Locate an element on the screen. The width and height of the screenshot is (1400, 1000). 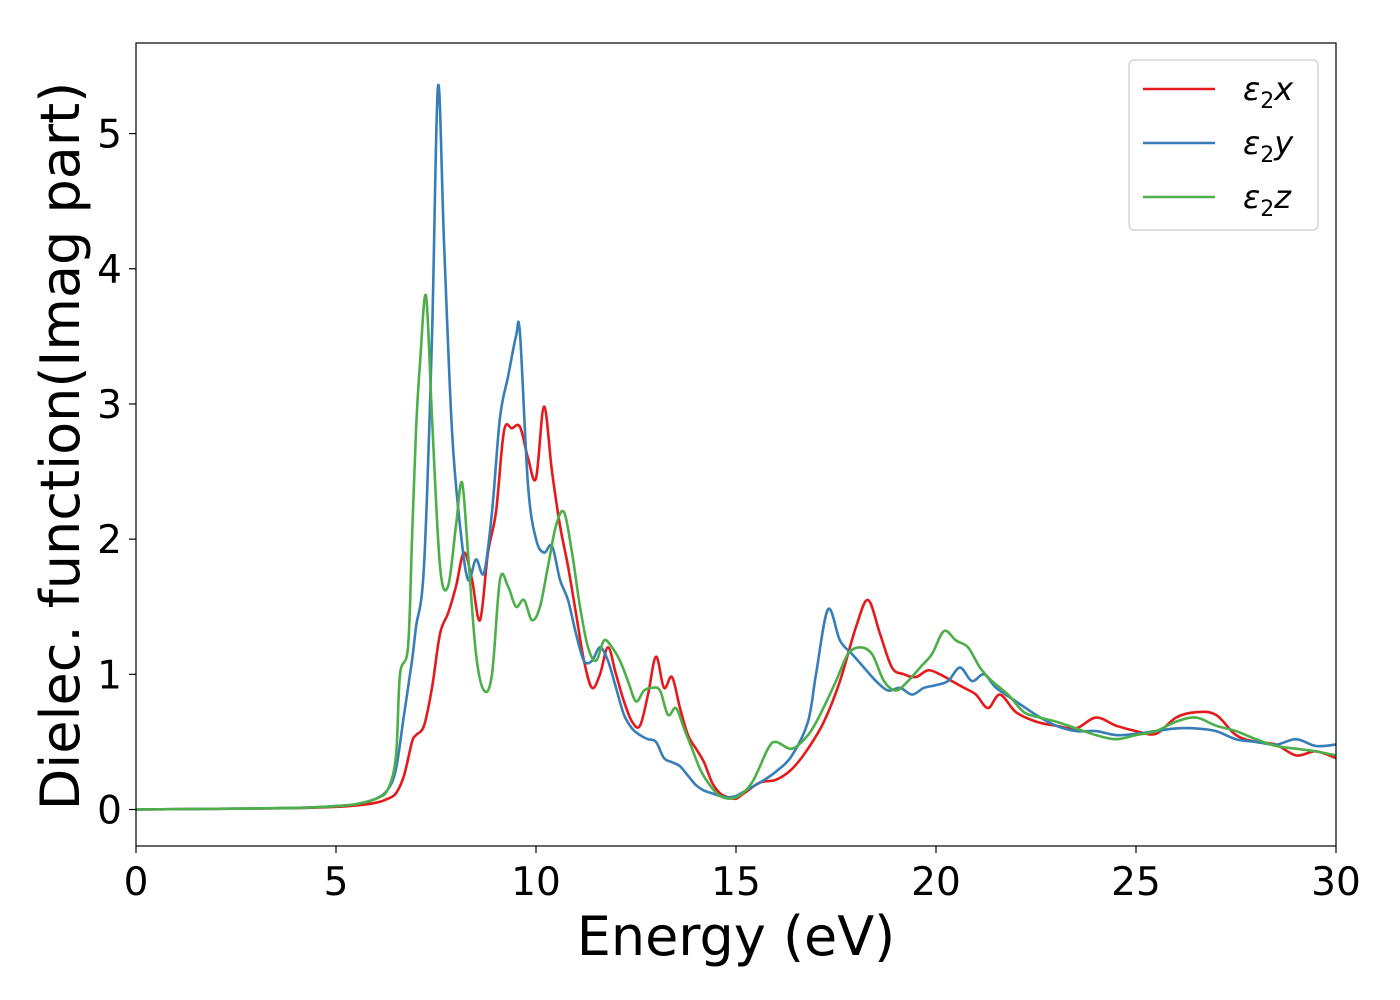
y-tick-label: 2 is located at coordinates (109, 540).